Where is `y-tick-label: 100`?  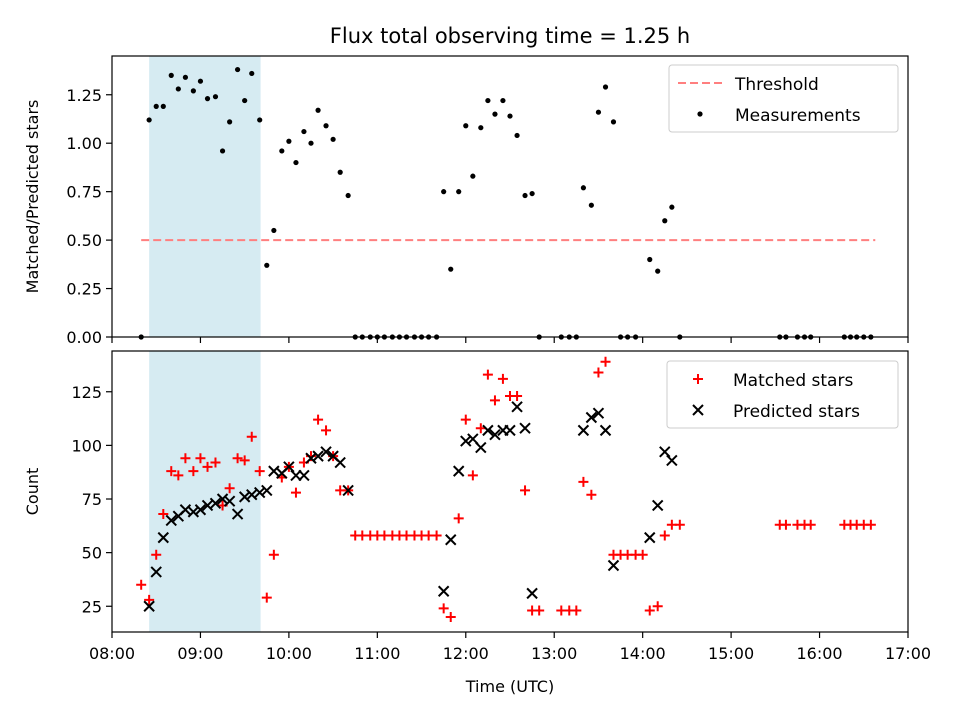 y-tick-label: 100 is located at coordinates (86, 445).